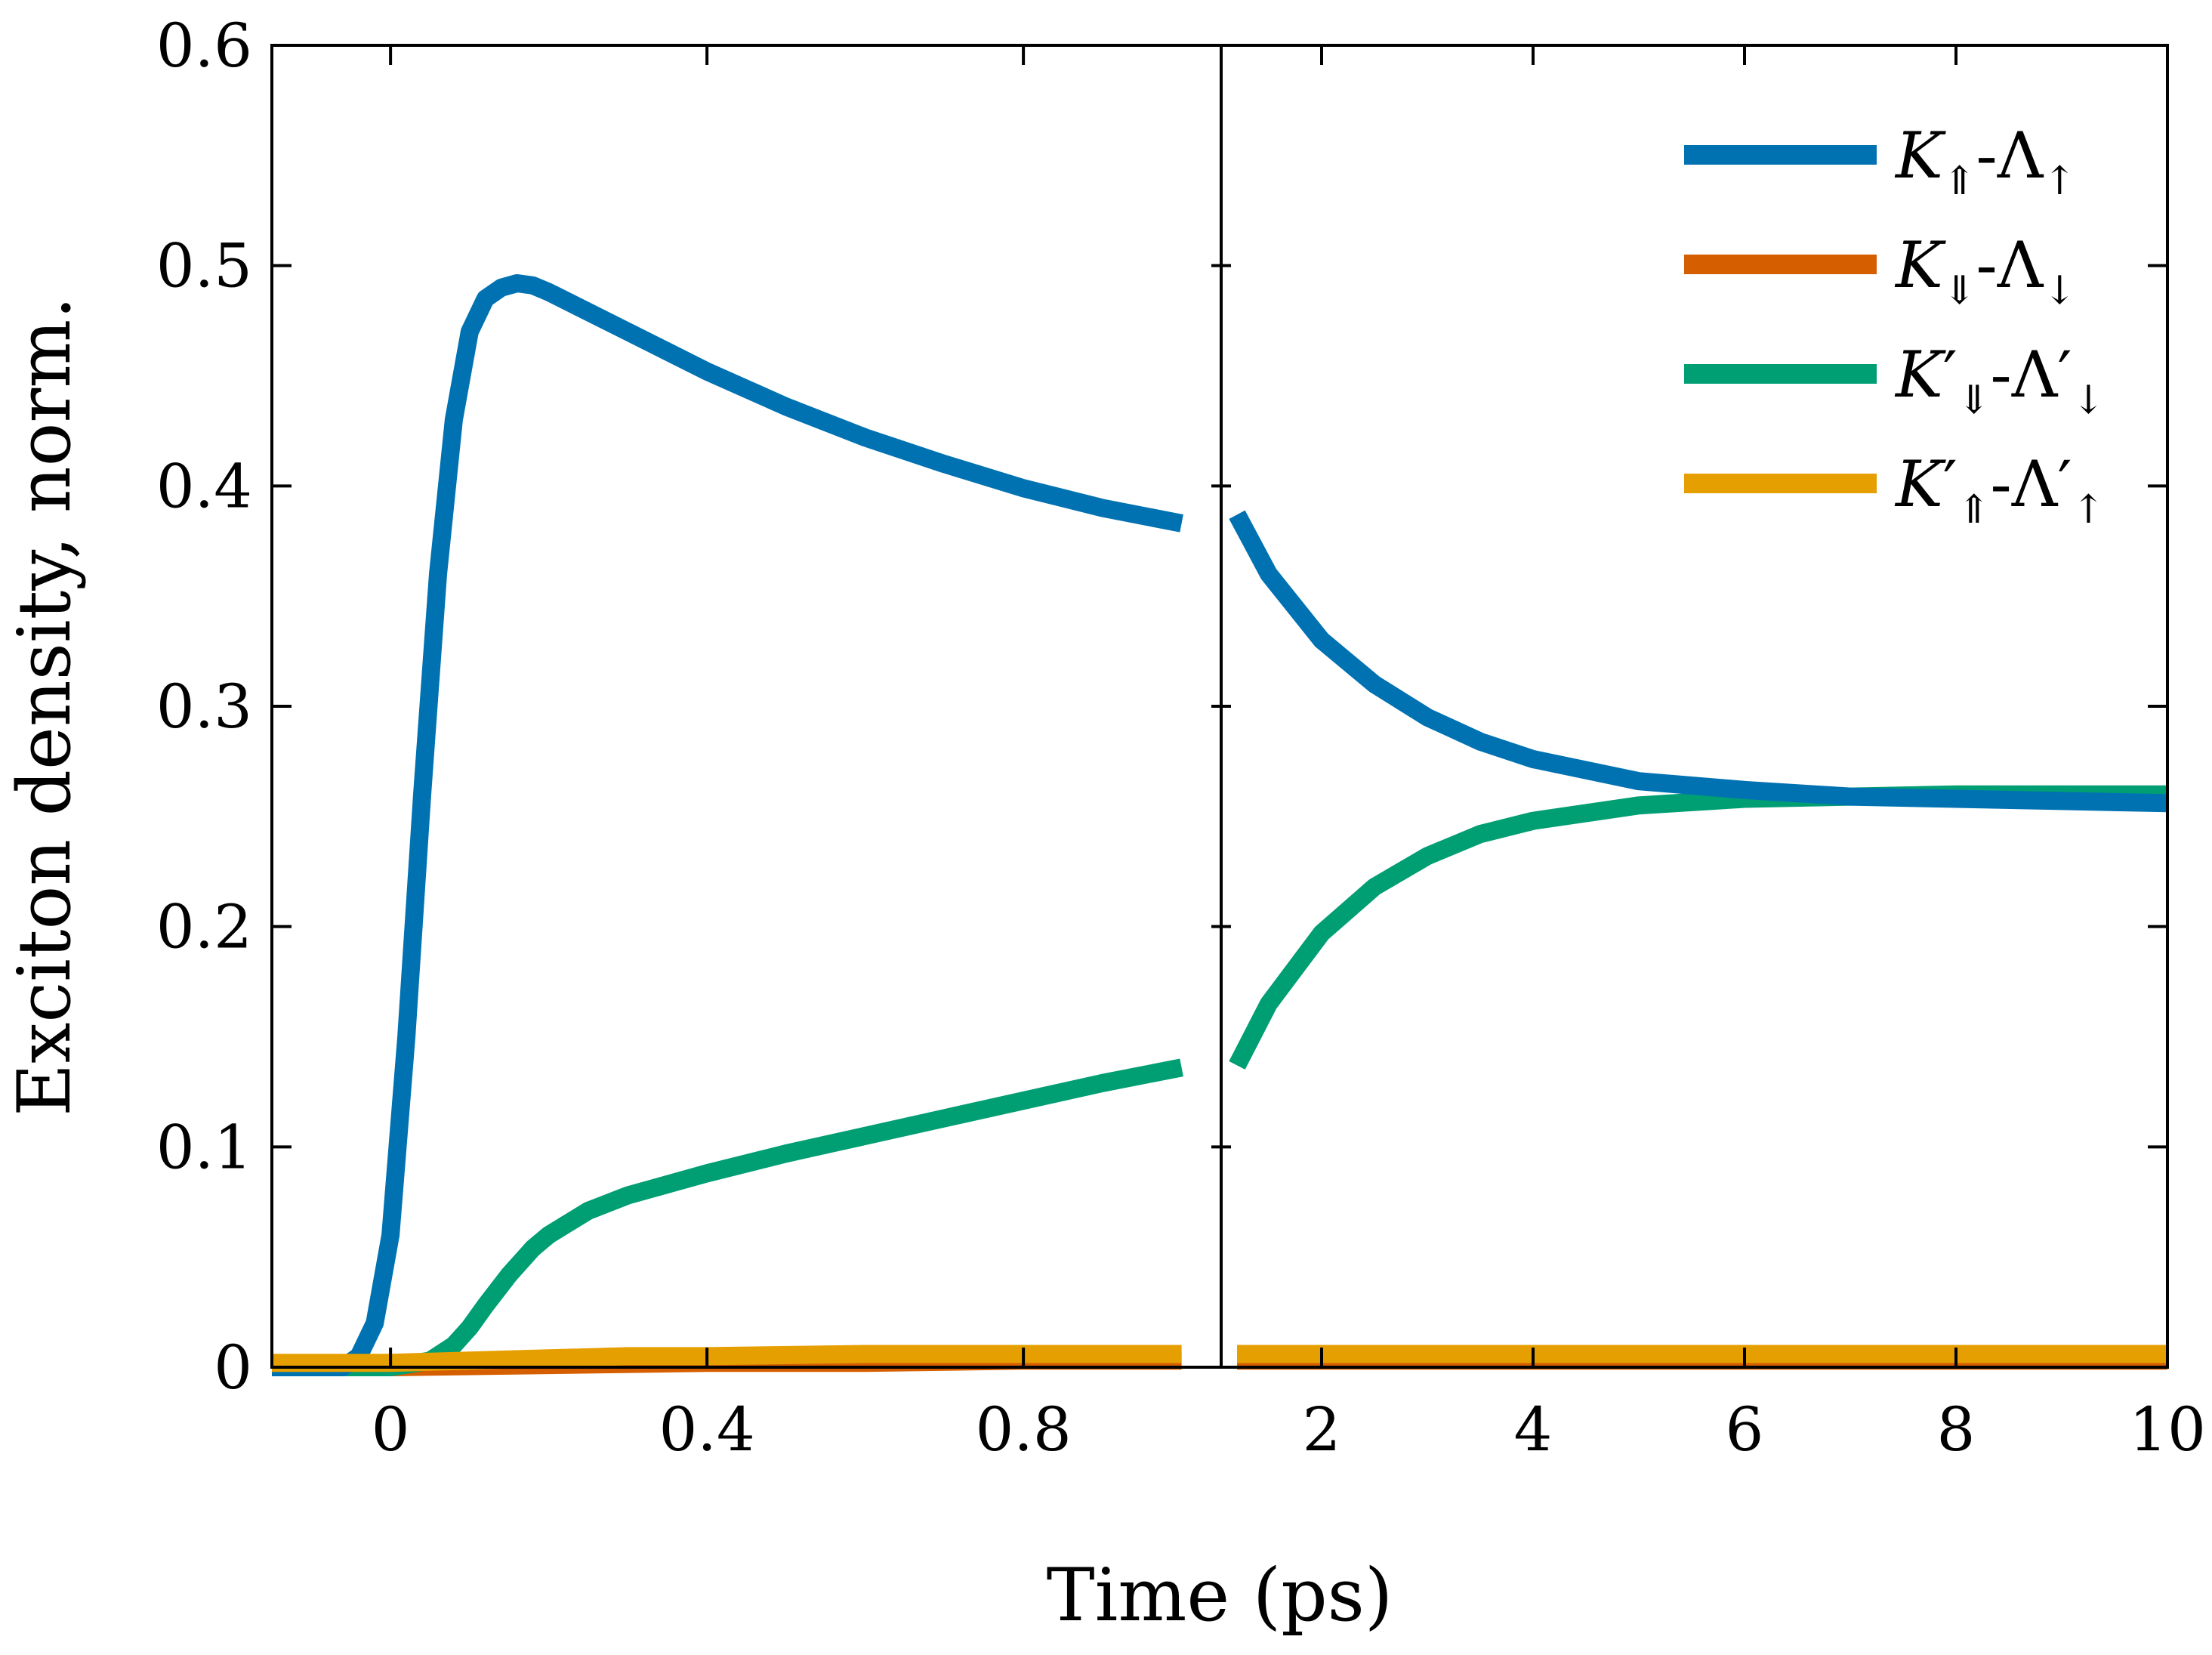  I want to click on y-tick-label: 0.3, so click(204, 707).